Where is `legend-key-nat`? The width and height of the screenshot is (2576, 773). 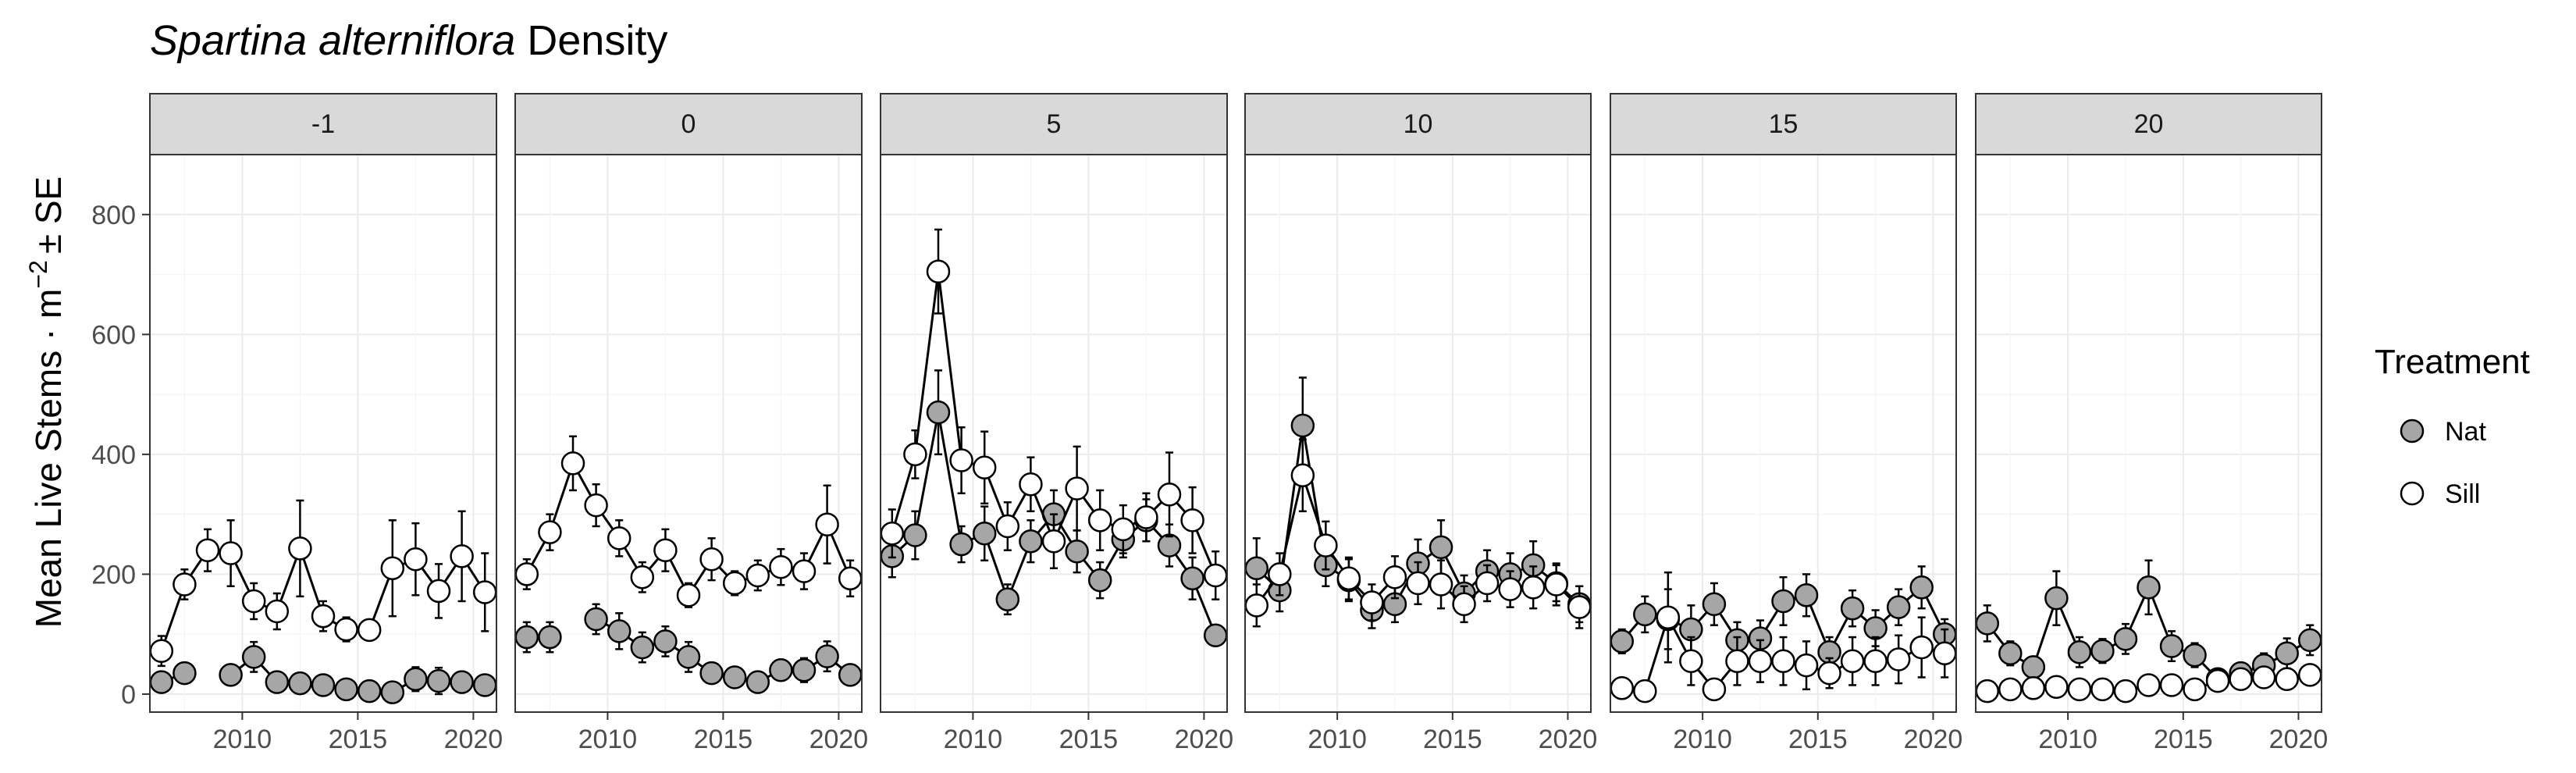
legend-key-nat is located at coordinates (2412, 431).